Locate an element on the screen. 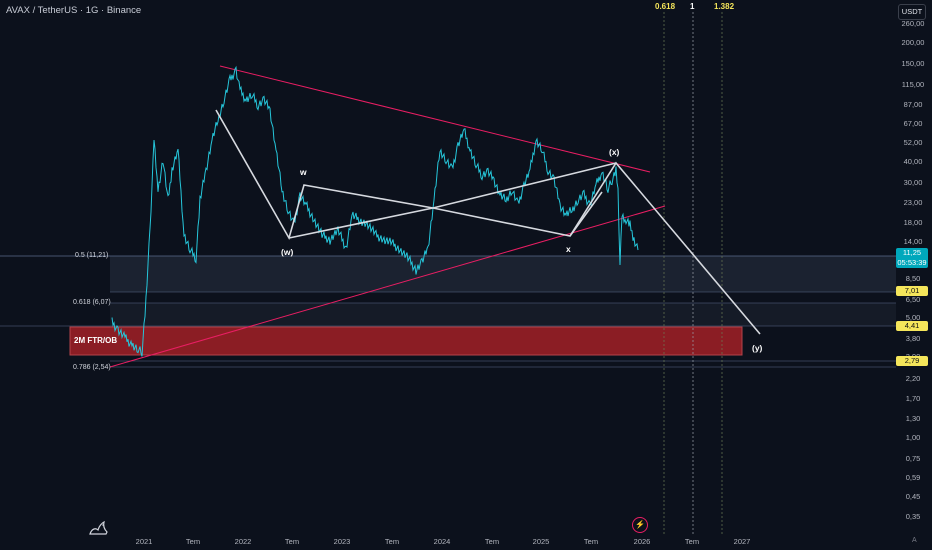  fib-label-05: 0.5 (11,21) is located at coordinates (92, 255).